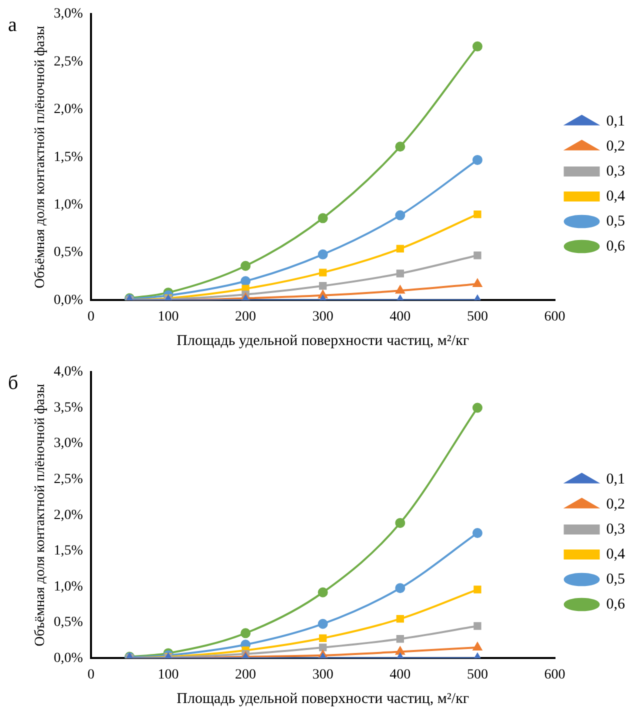 The image size is (643, 724). What do you see at coordinates (12, 25) in the screenshot?
I see `text: а` at bounding box center [12, 25].